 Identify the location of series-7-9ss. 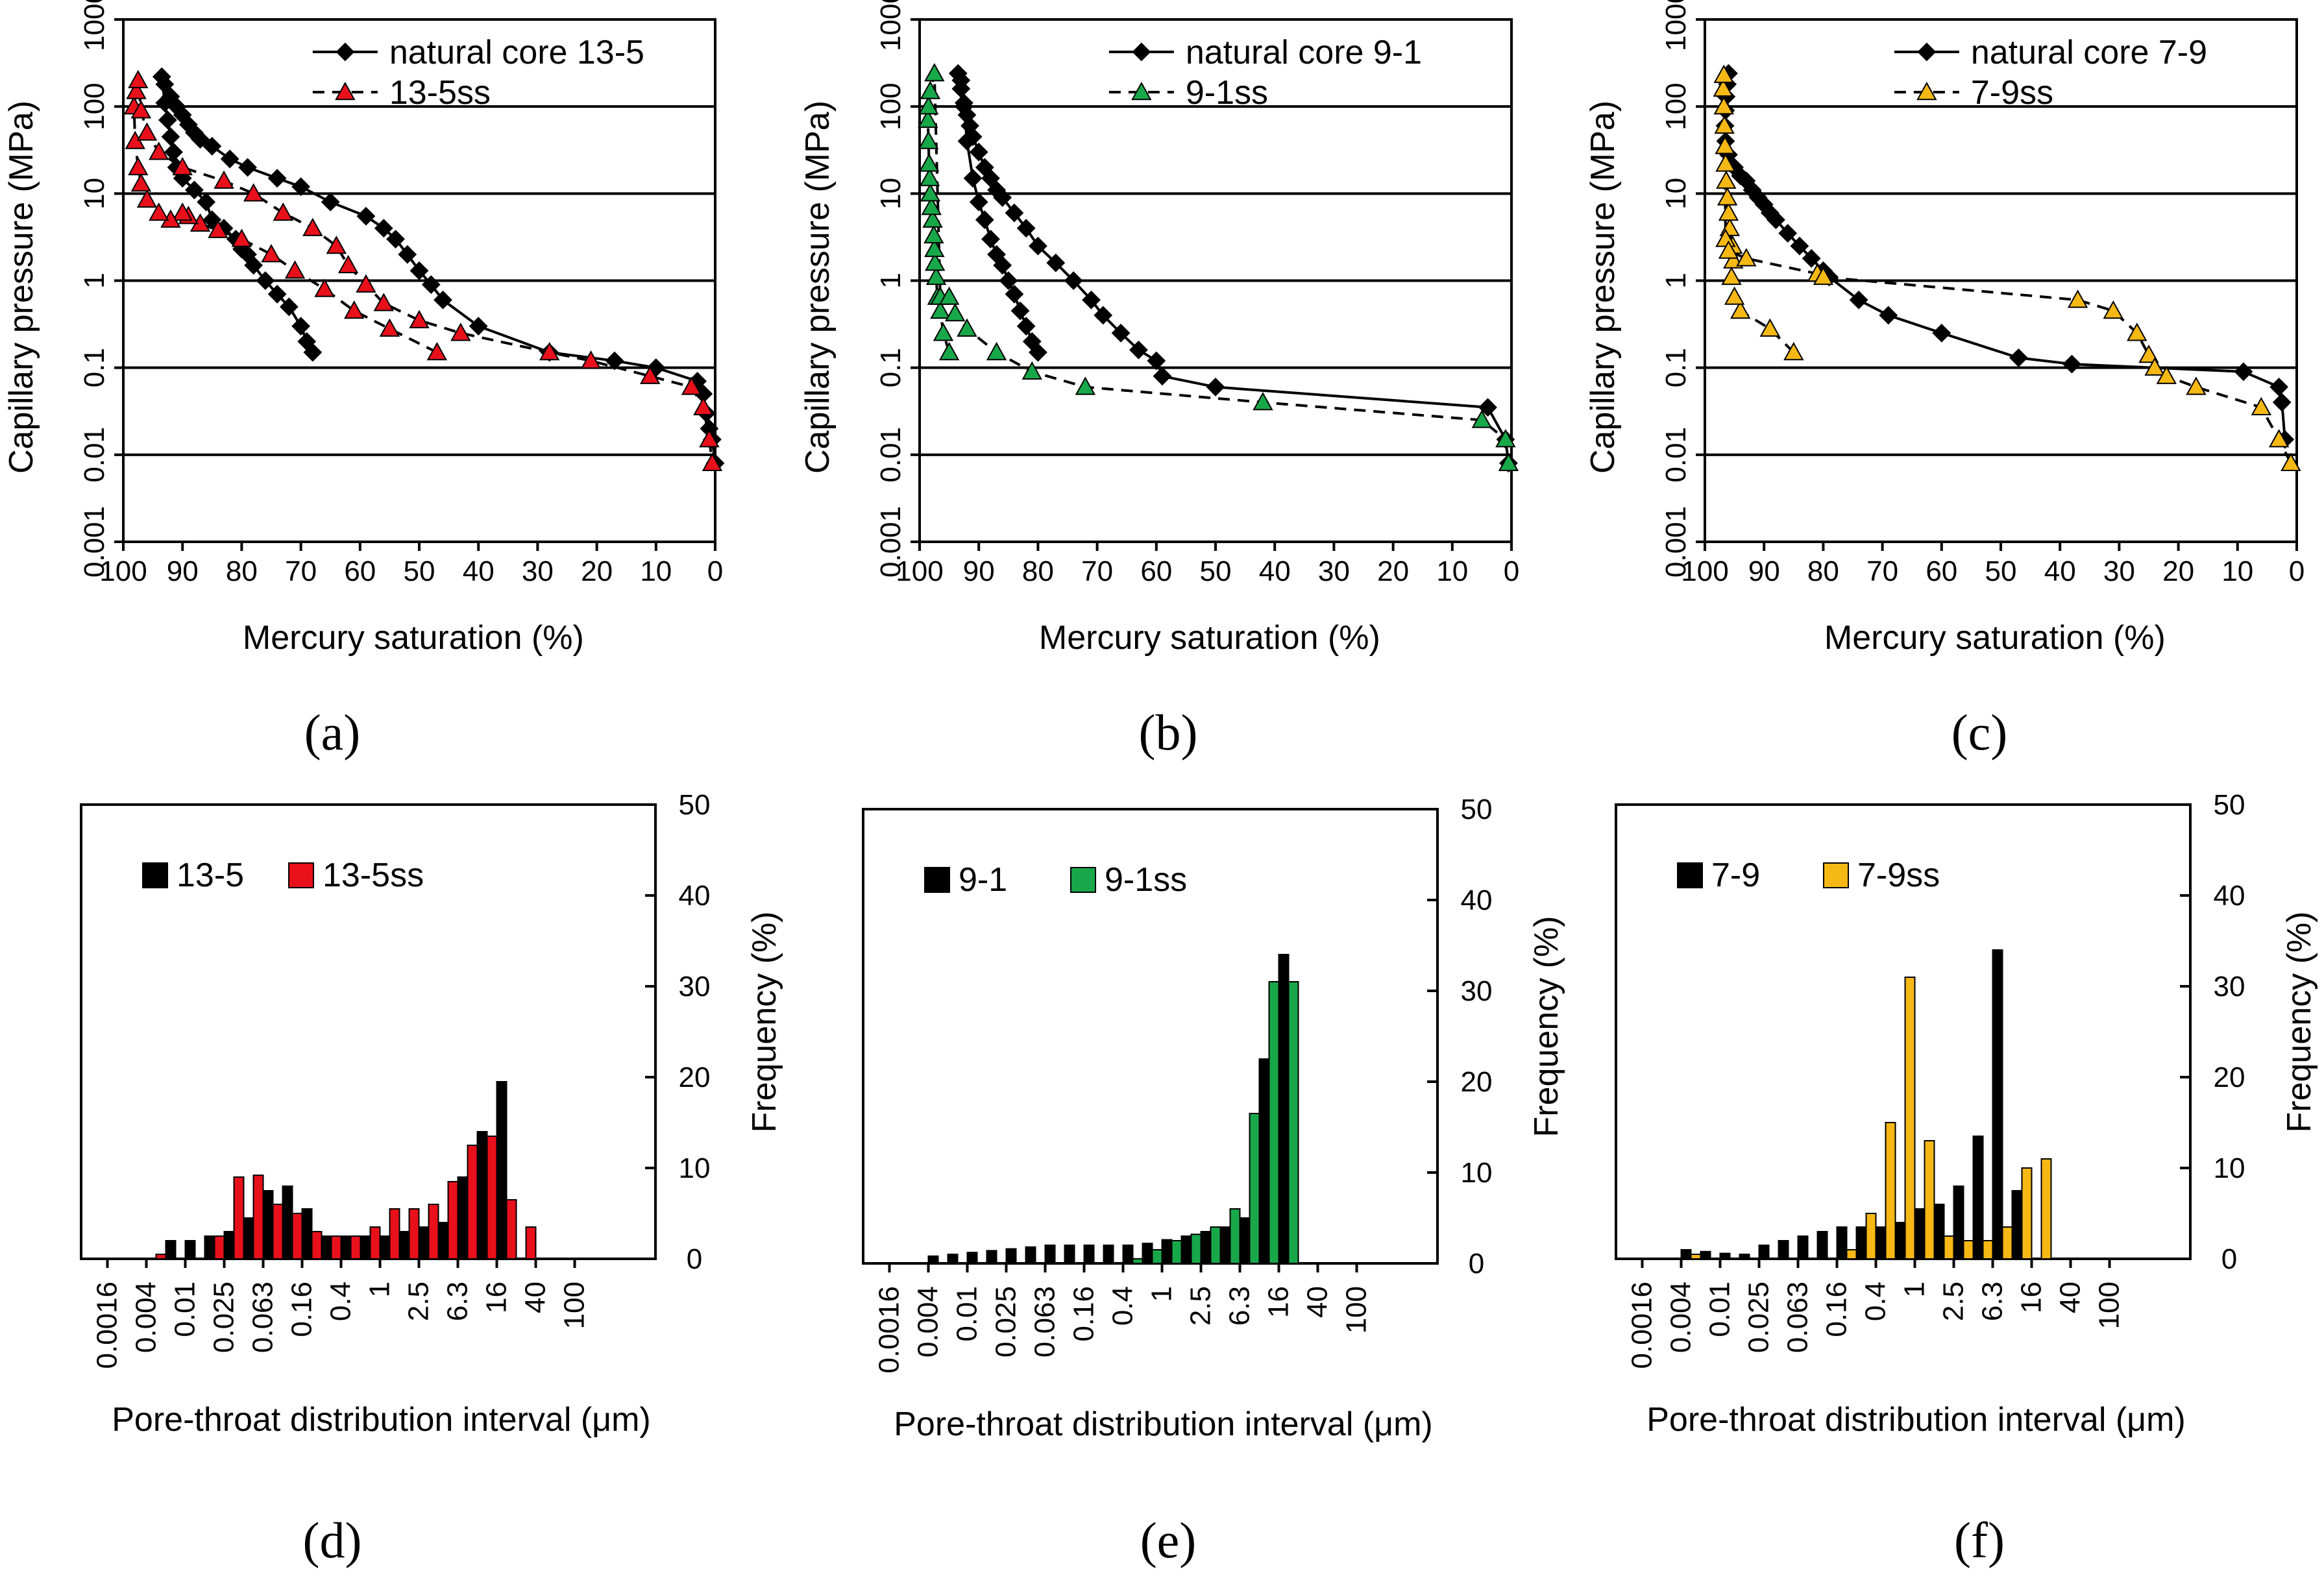
(1871, 1118).